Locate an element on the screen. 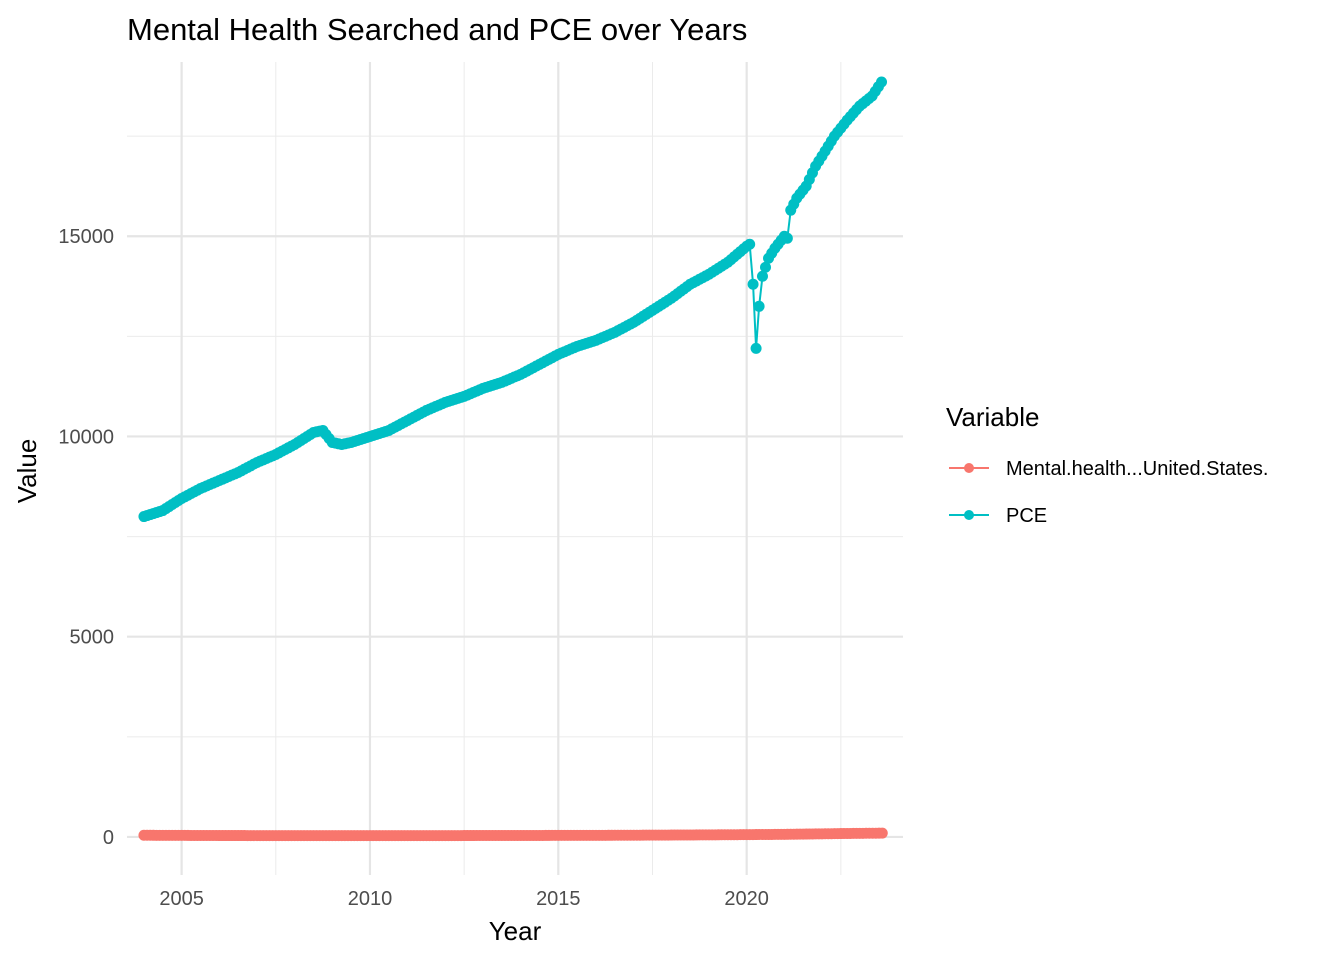 The image size is (1344, 960). x-tick-label: 2005 is located at coordinates (181, 899).